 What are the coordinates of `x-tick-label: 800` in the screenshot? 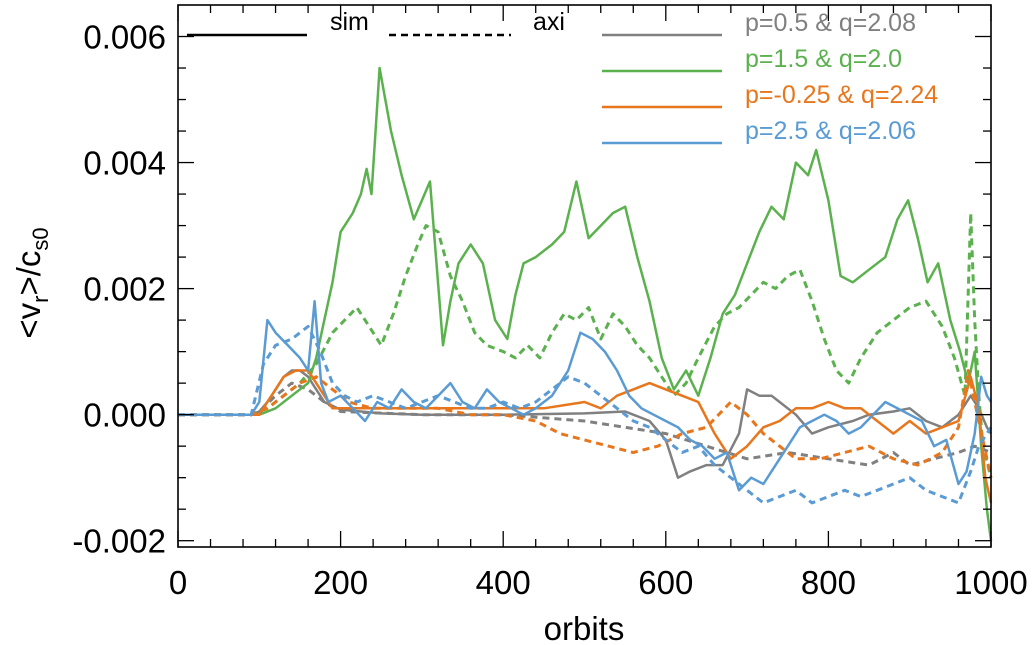 It's located at (828, 582).